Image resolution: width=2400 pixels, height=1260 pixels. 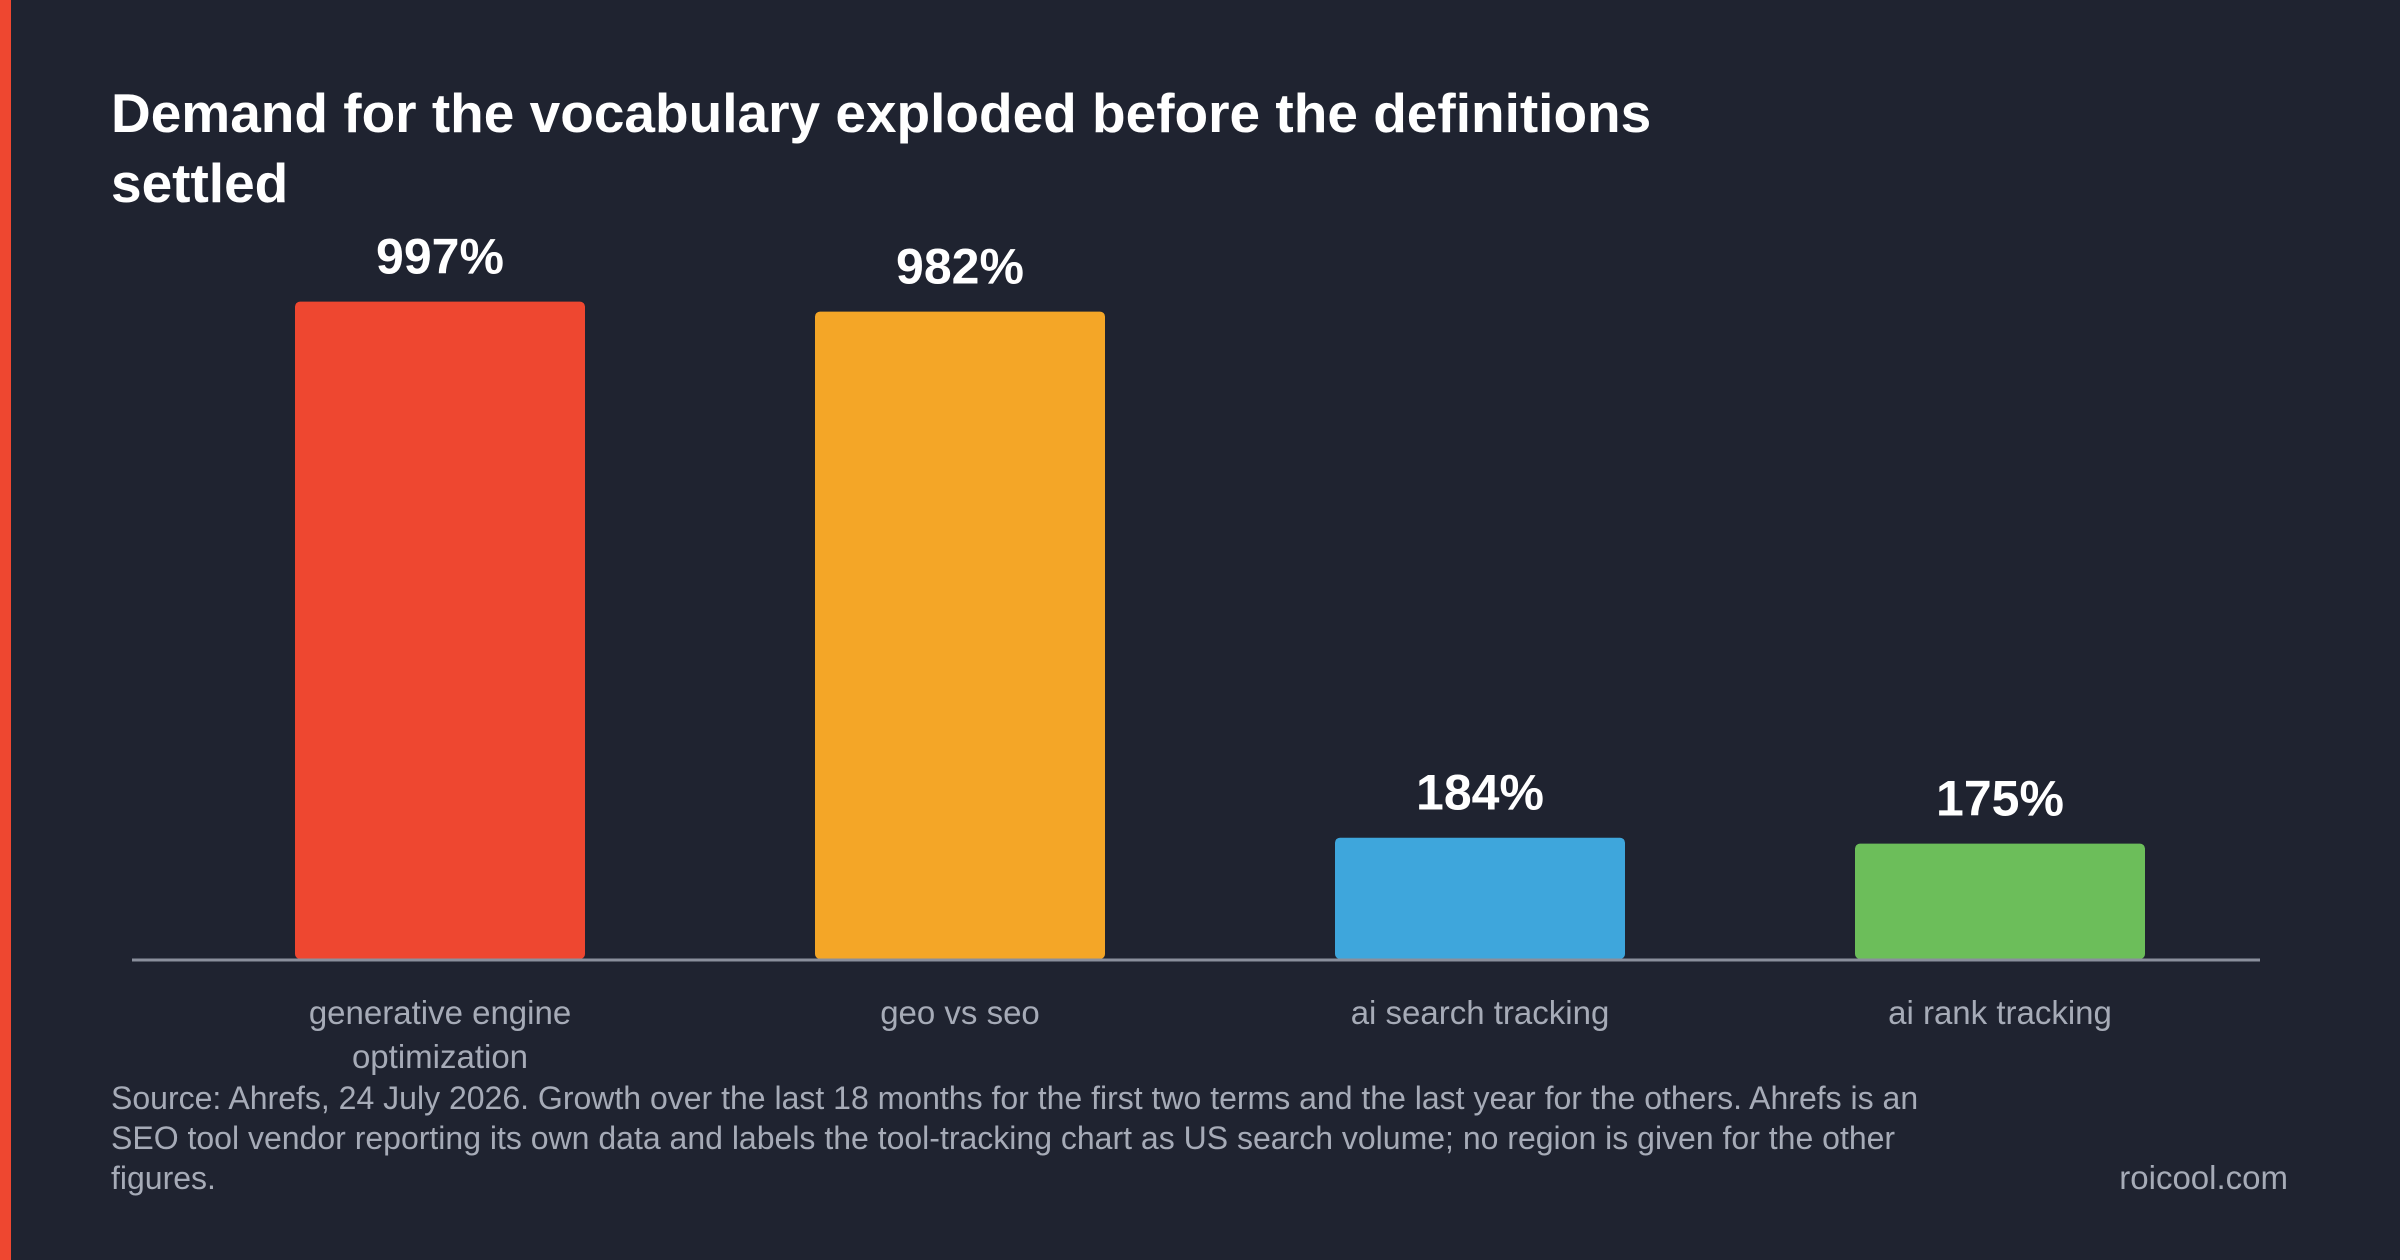 What do you see at coordinates (2000, 799) in the screenshot?
I see `value-label-4: 175%` at bounding box center [2000, 799].